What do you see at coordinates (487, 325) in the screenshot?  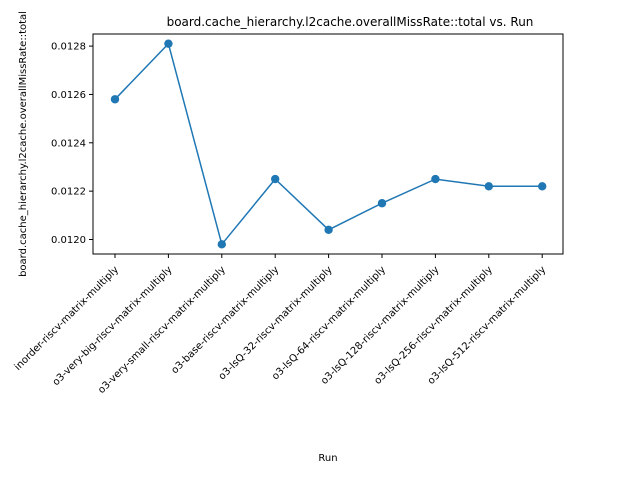 I see `x-tick-label: o3-lsQ-512-riscv-matrix-multiply` at bounding box center [487, 325].